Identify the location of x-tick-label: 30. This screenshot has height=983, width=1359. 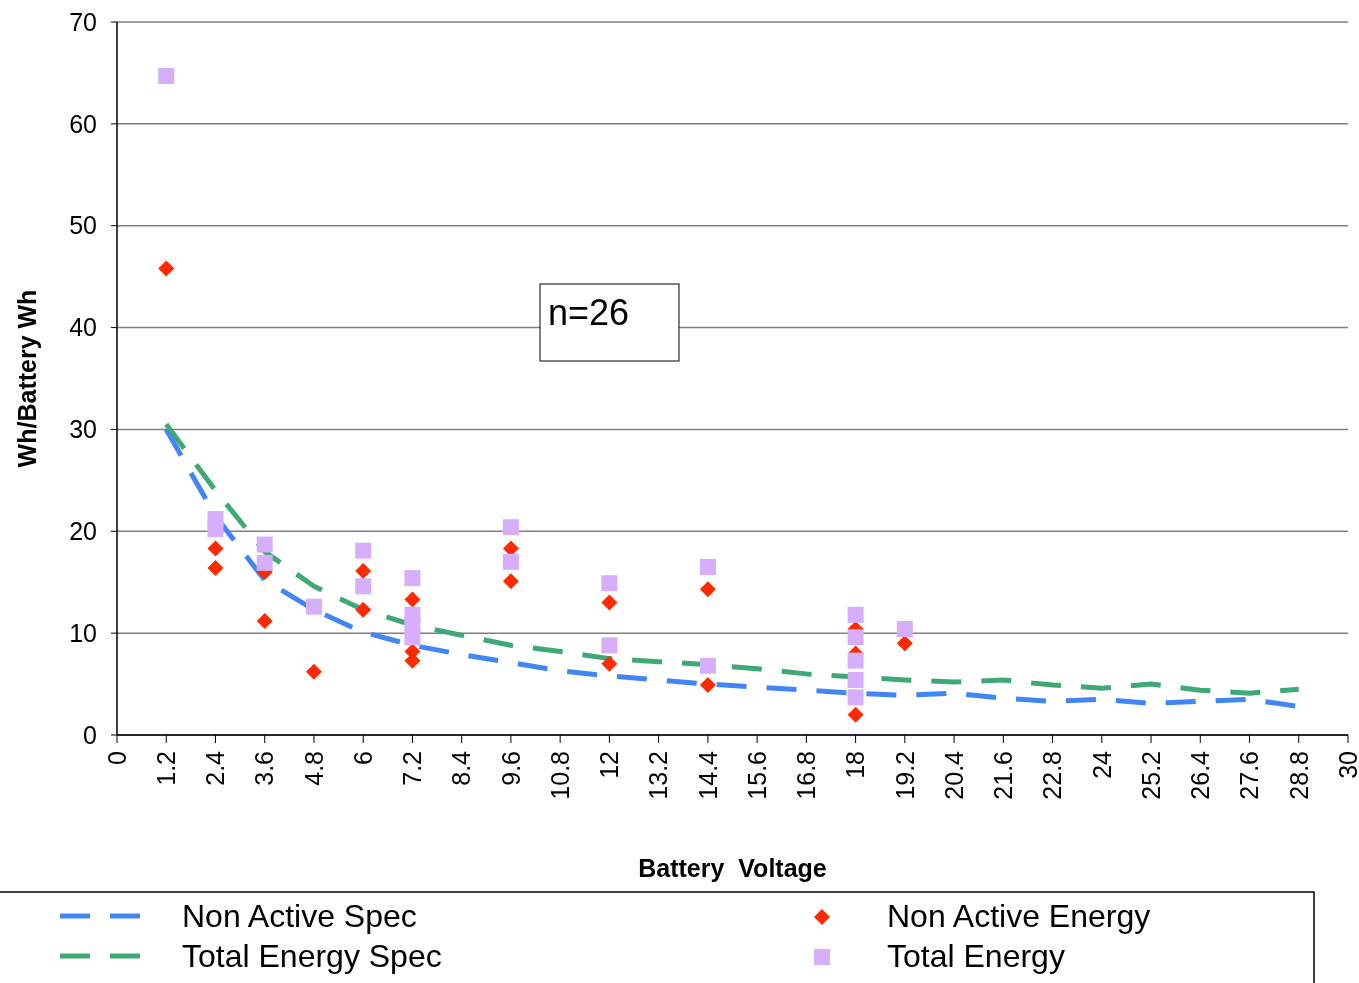
(1346, 765).